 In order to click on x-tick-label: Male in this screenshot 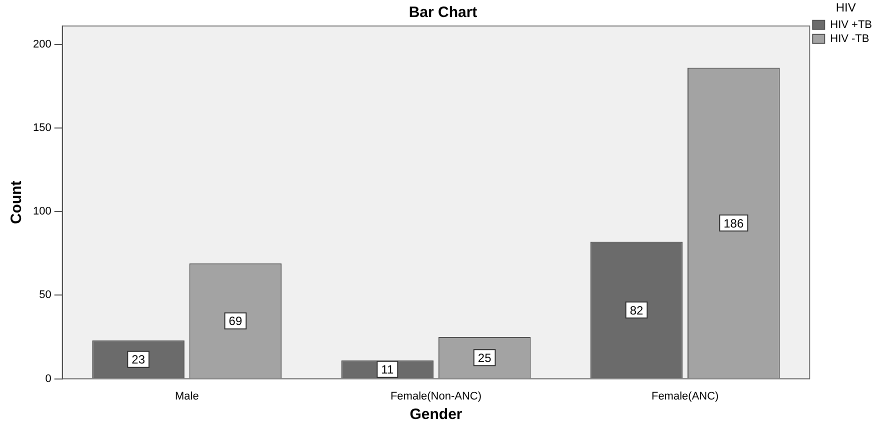, I will do `click(186, 396)`.